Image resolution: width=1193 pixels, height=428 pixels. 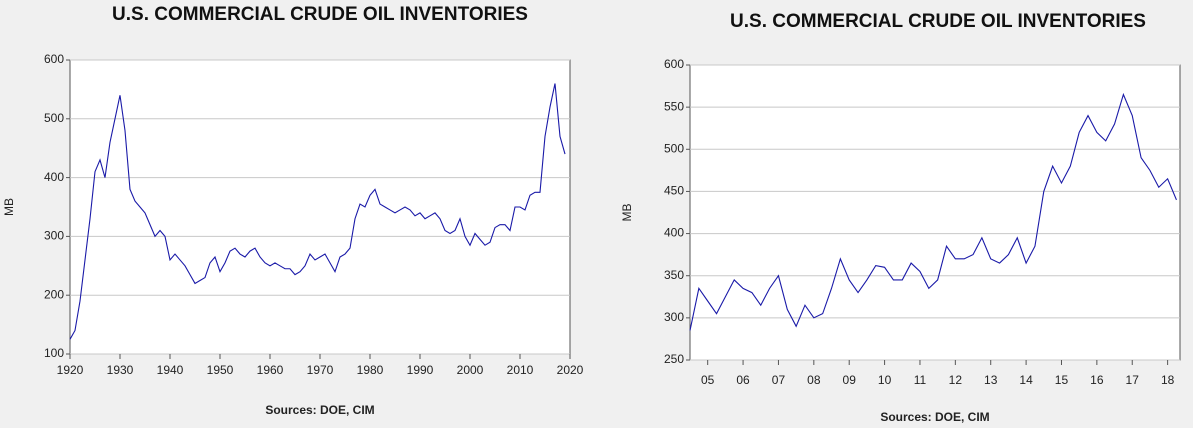 I want to click on x-tick-label: 05, so click(x=708, y=380).